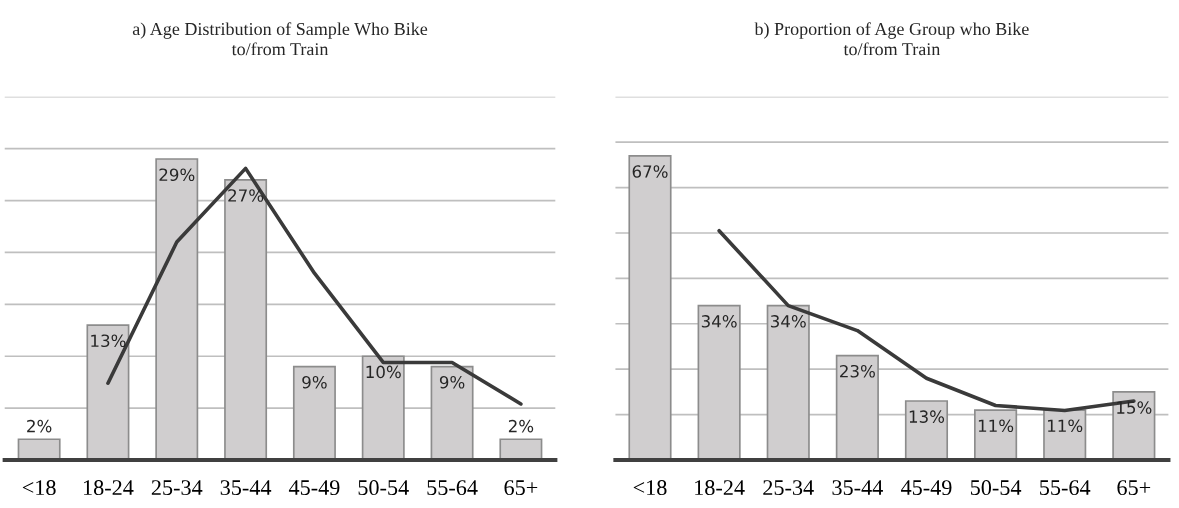  What do you see at coordinates (280, 39) in the screenshot?
I see `chart-title: a) Age Distribution of Sample Who Bike to/from Train` at bounding box center [280, 39].